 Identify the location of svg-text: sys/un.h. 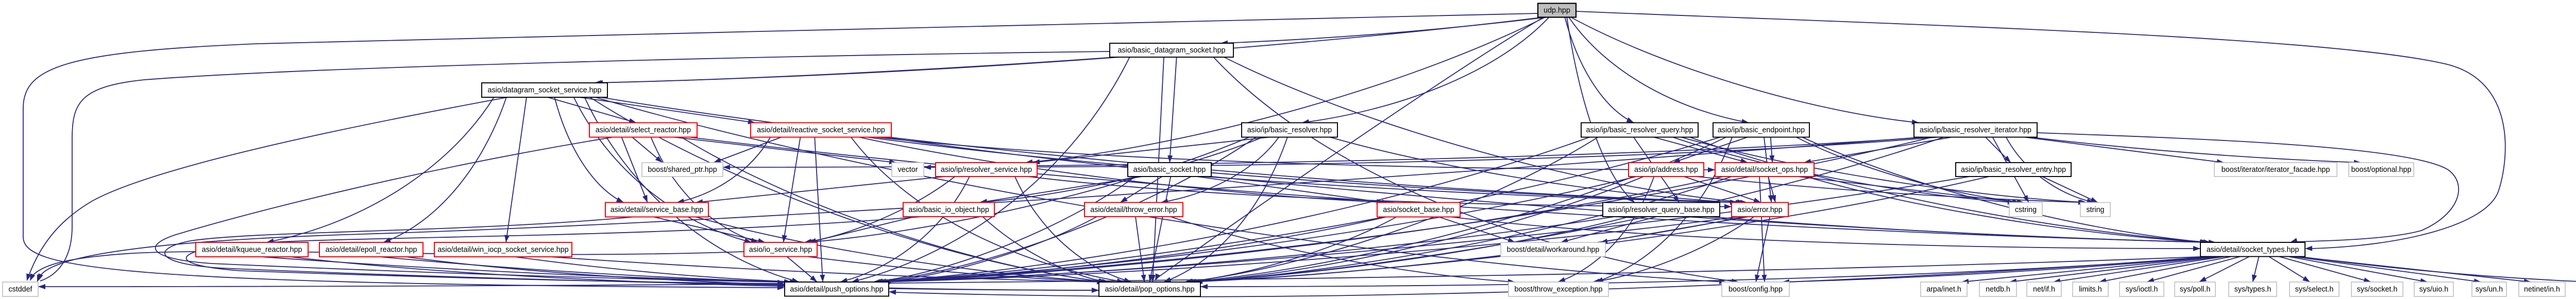
(2489, 290).